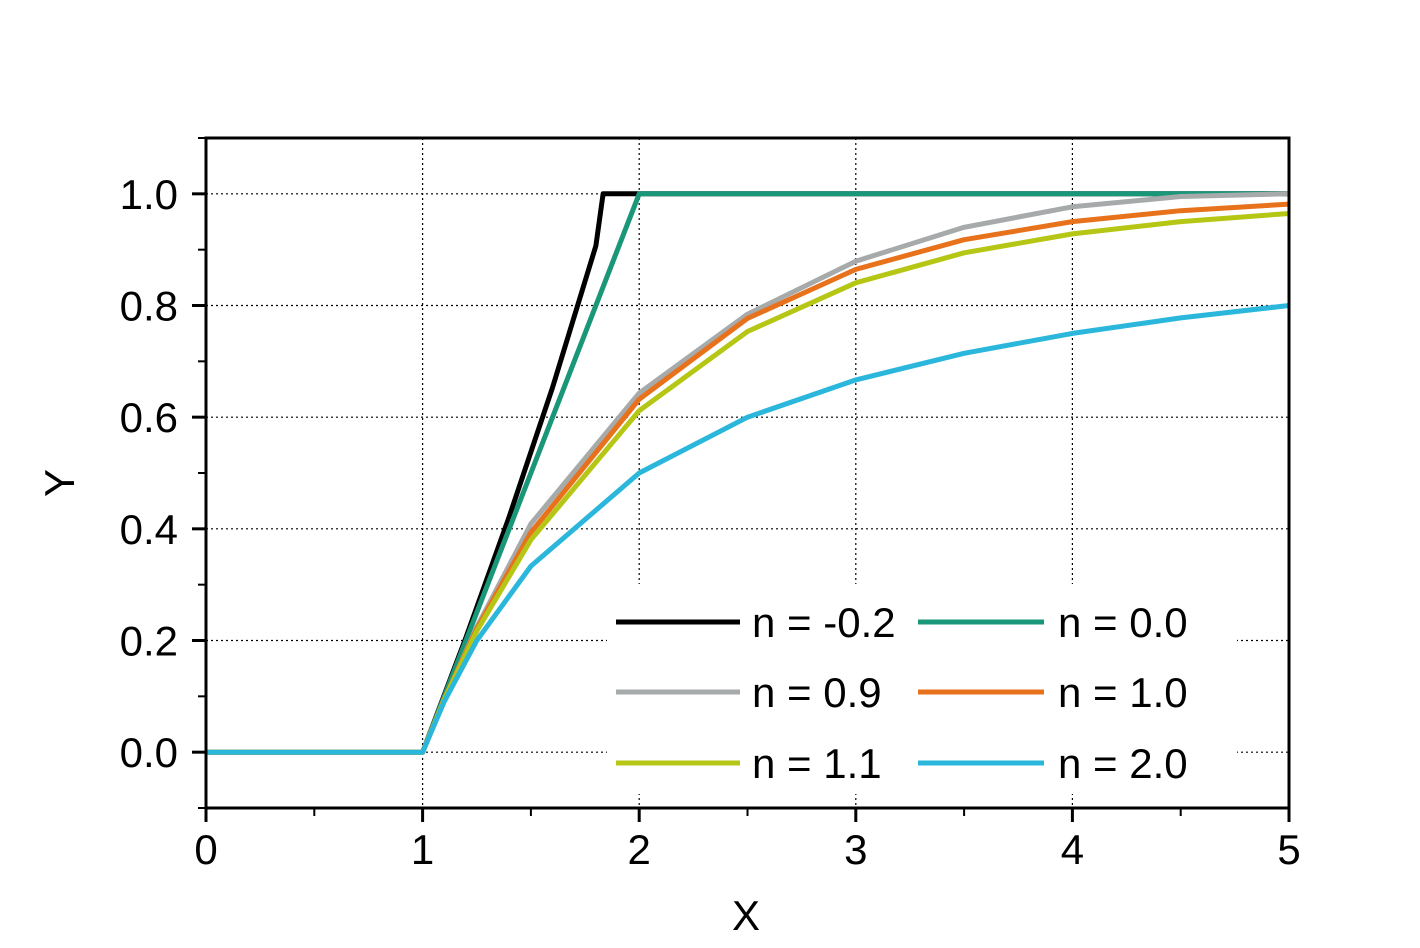 This screenshot has width=1420, height=948. What do you see at coordinates (746, 915) in the screenshot?
I see `x-axis-label: X` at bounding box center [746, 915].